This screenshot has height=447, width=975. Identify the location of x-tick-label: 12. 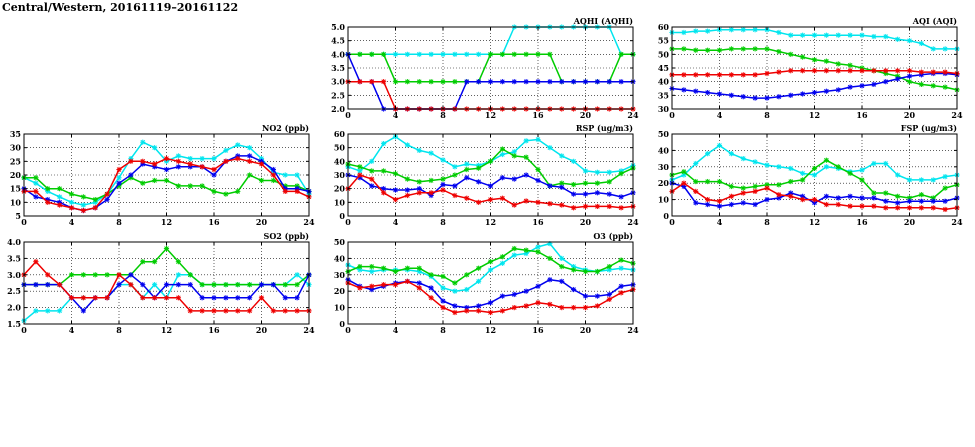
(814, 115).